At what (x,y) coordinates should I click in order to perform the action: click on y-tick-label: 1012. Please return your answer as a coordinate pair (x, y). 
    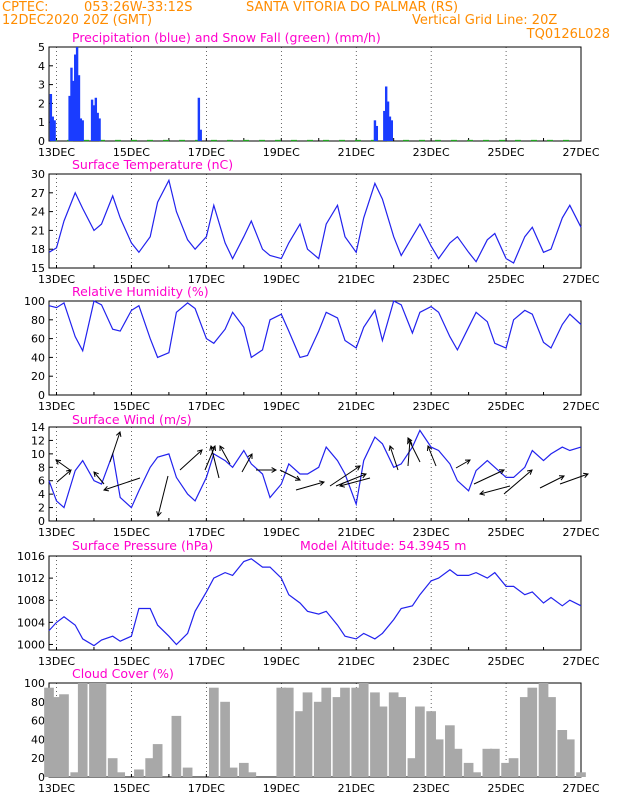
    Looking at the image, I should click on (31, 578).